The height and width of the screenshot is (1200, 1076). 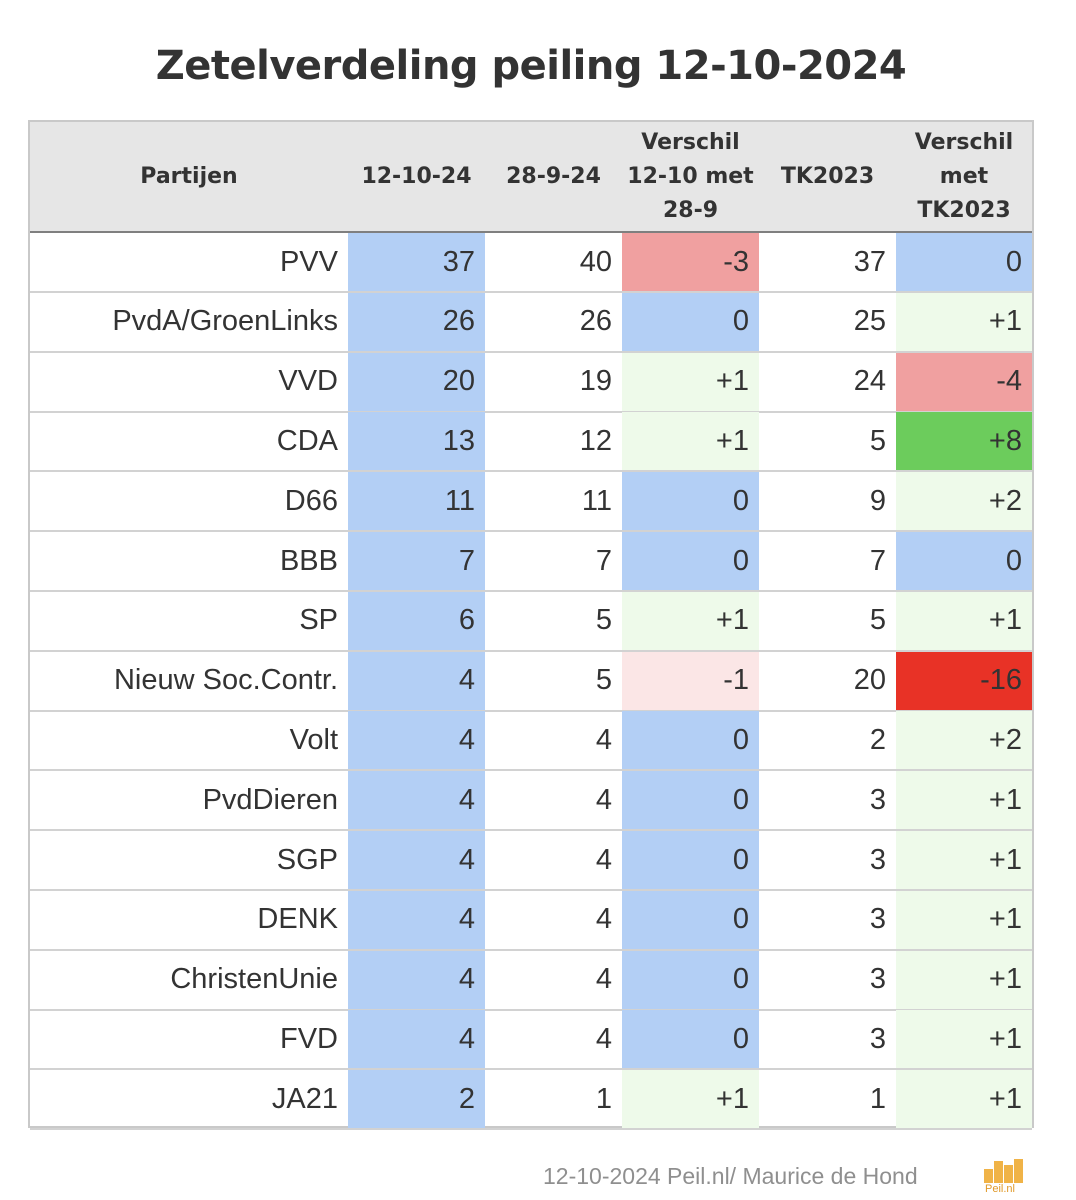 I want to click on current-seats-cell: 20, so click(x=416, y=381).